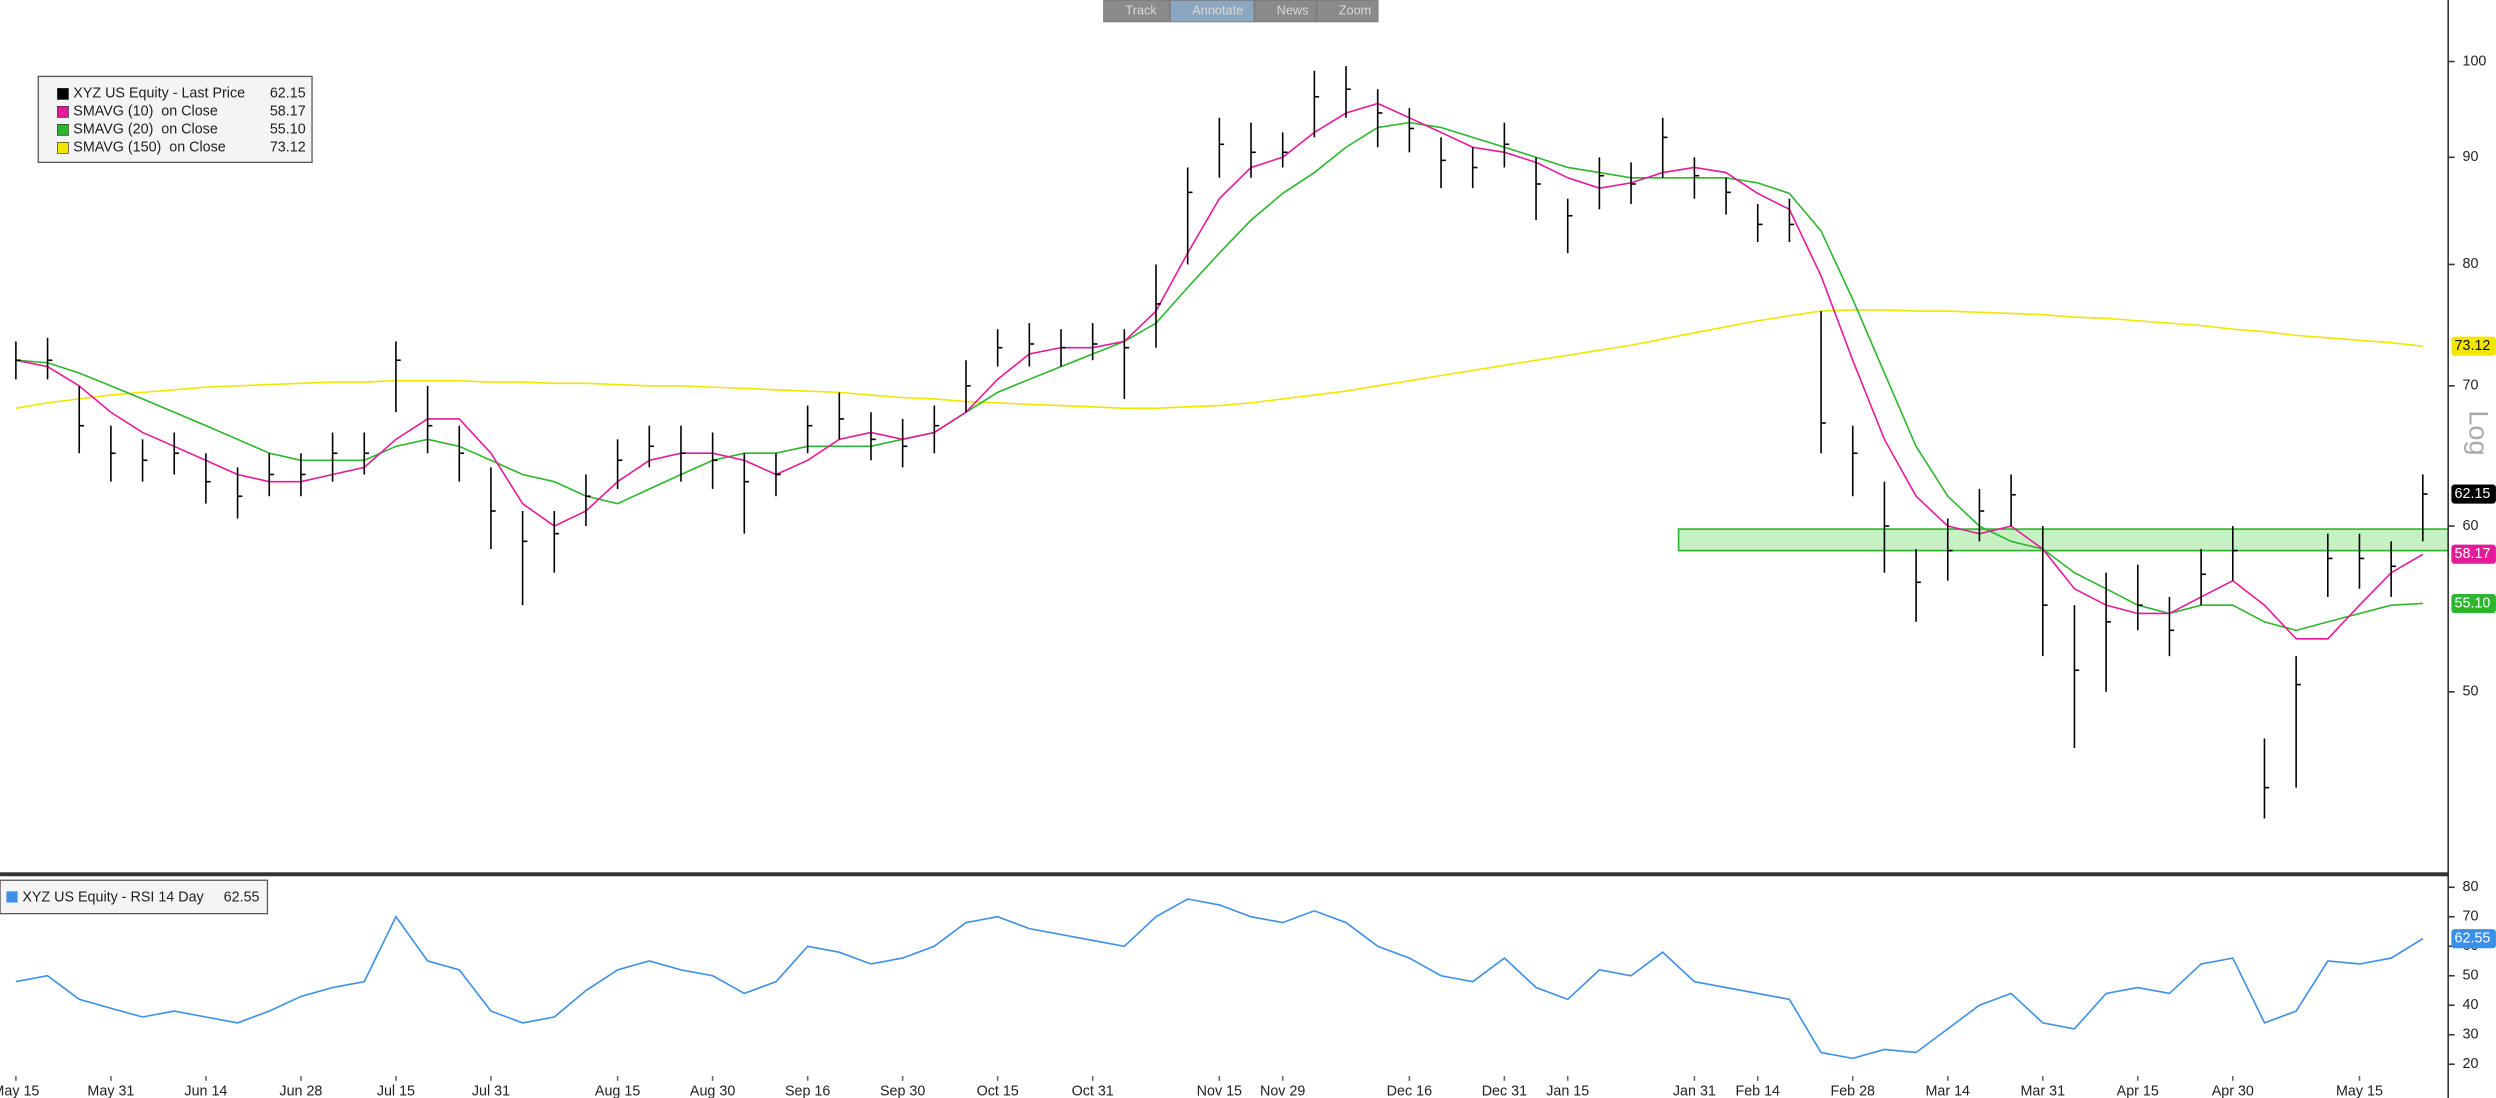 Image resolution: width=2496 pixels, height=1098 pixels. What do you see at coordinates (396, 1091) in the screenshot?
I see `x-tick-label: Jul 15` at bounding box center [396, 1091].